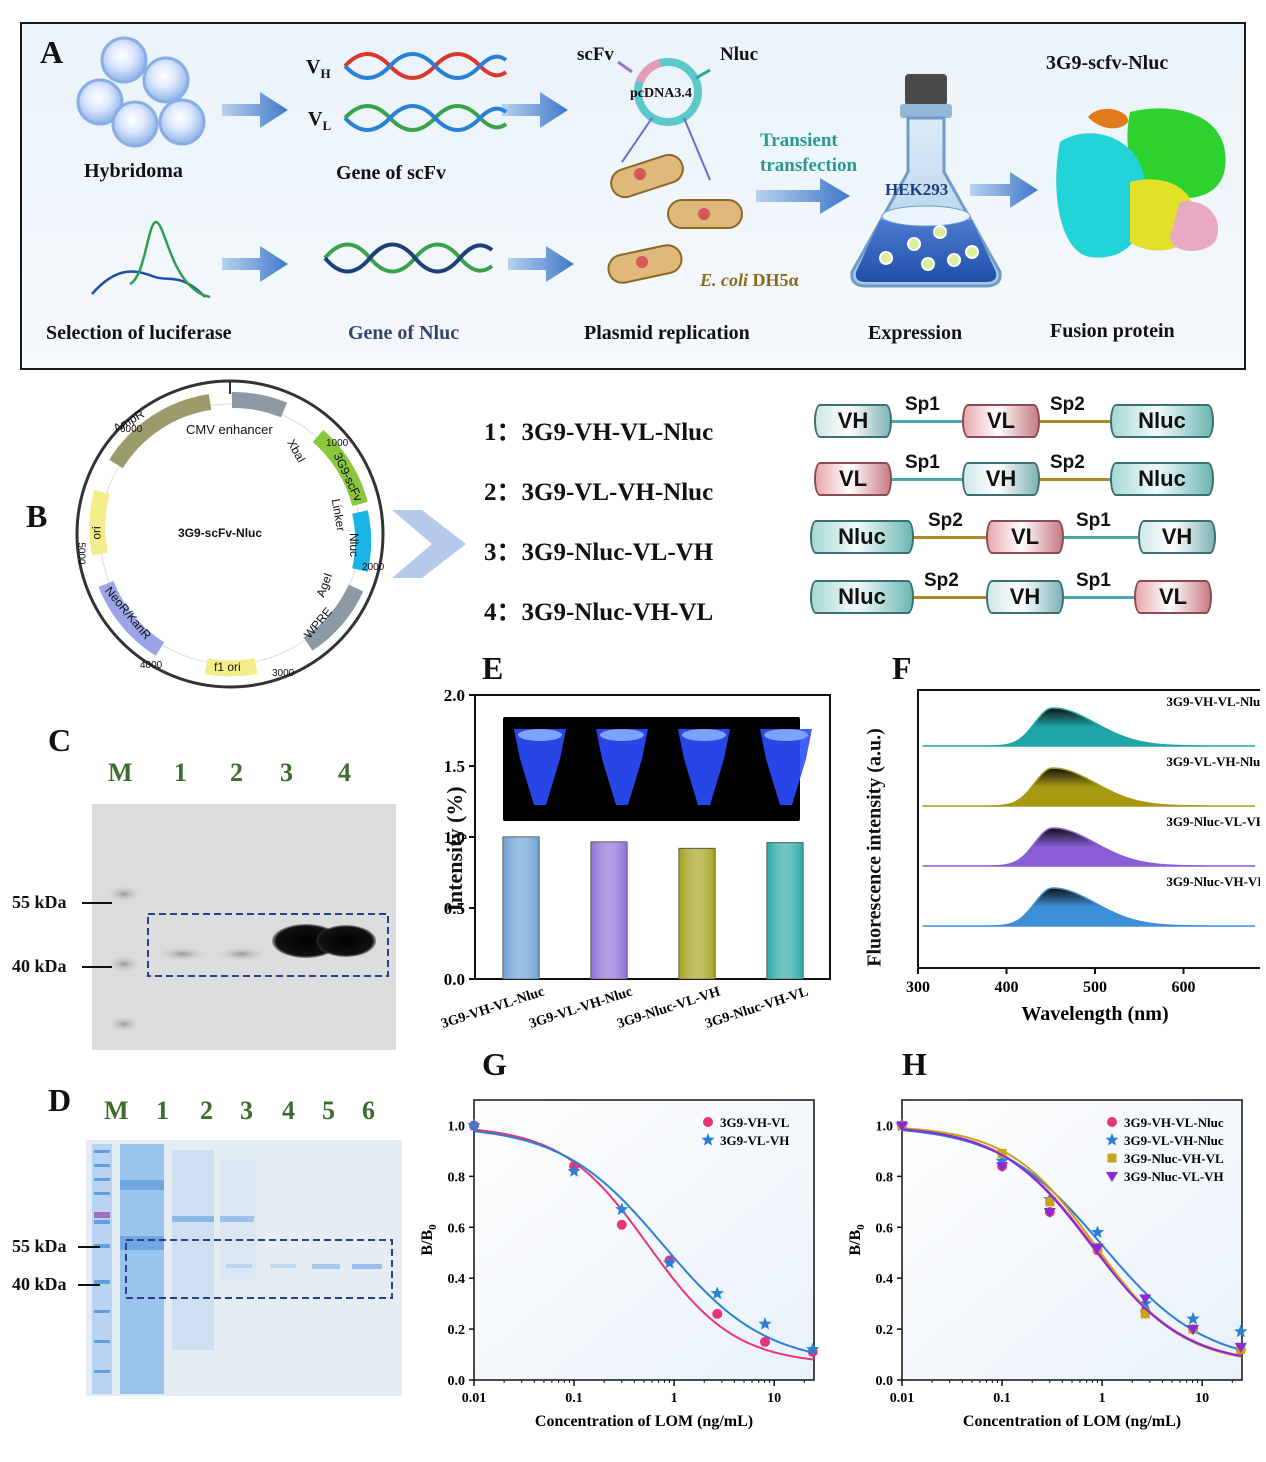 This screenshot has width=1266, height=1462. I want to click on plasmid-map-title: 3G9-scFv-Nluc, so click(220, 533).